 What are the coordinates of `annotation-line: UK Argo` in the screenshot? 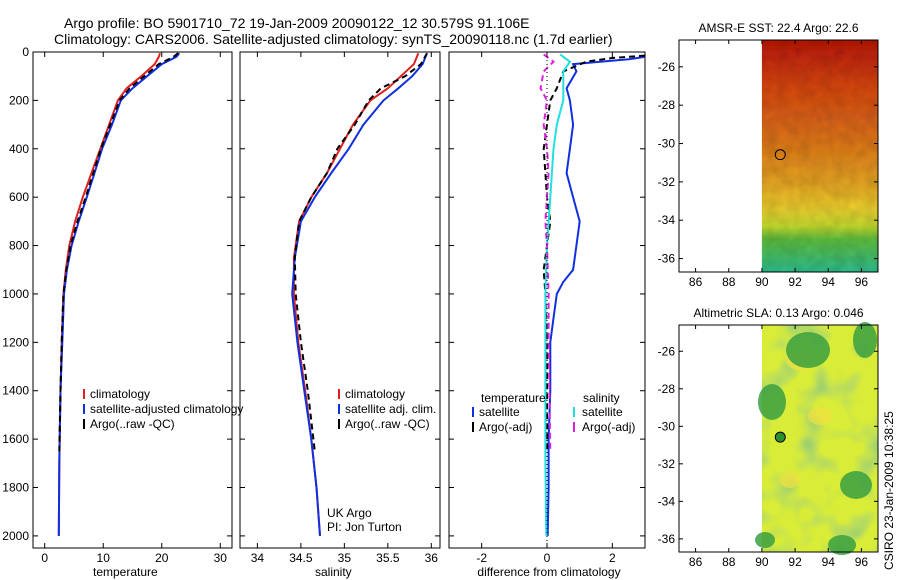 It's located at (349, 513).